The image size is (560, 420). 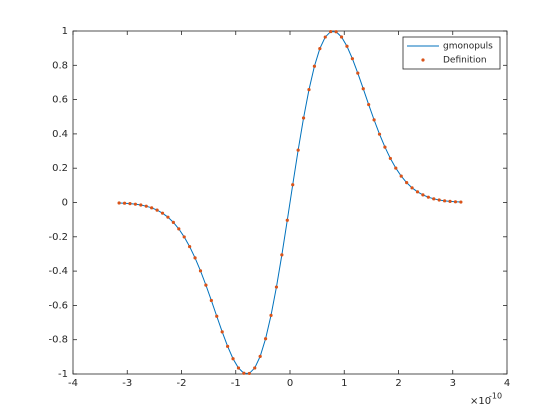 I want to click on x-tick-label: -1, so click(x=236, y=383).